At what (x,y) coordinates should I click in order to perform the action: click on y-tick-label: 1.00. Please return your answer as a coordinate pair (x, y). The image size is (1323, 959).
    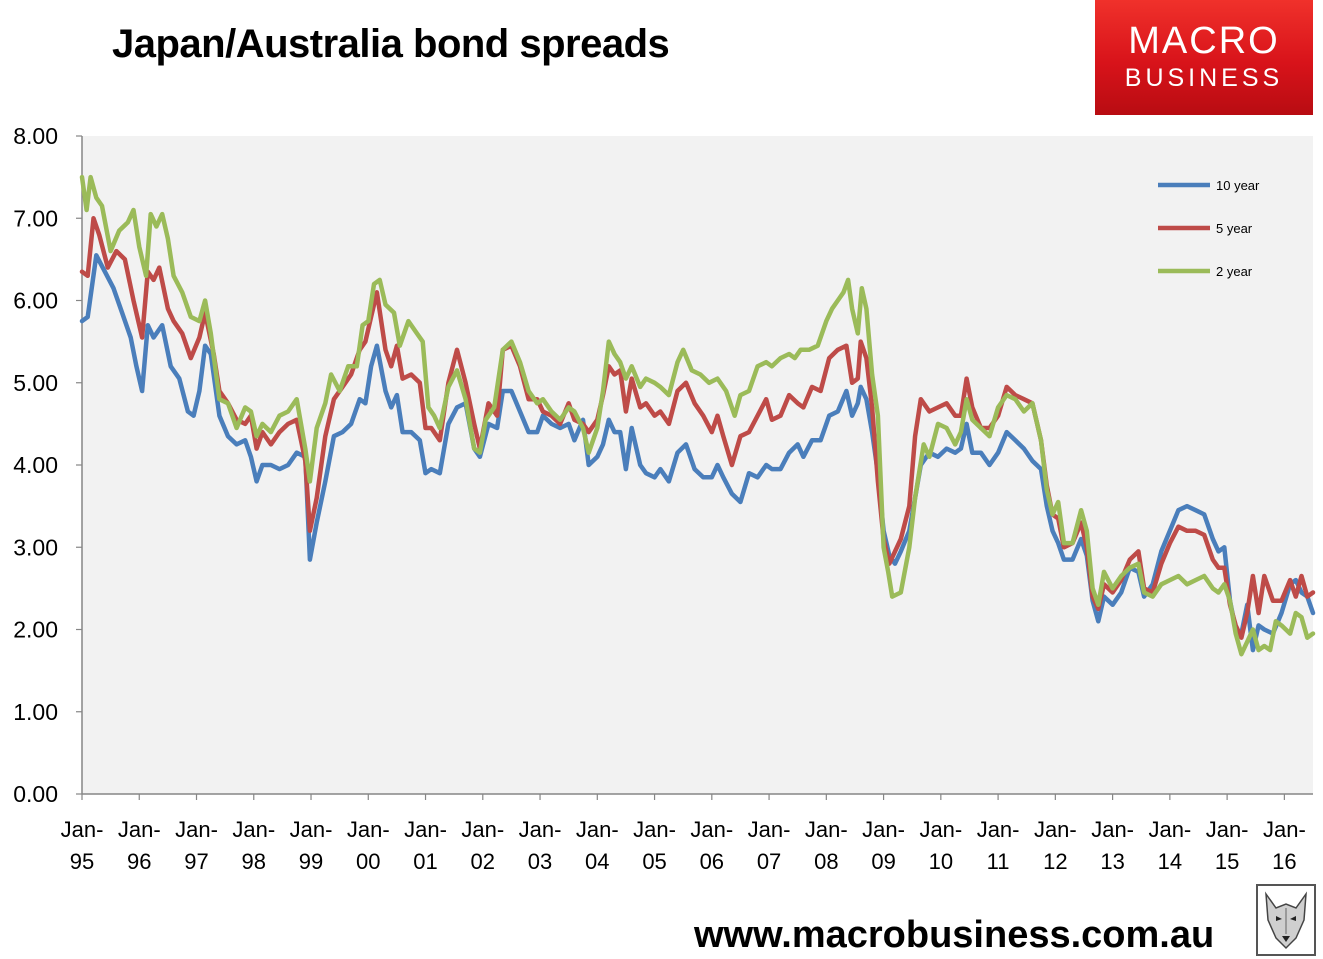
    Looking at the image, I should click on (35, 712).